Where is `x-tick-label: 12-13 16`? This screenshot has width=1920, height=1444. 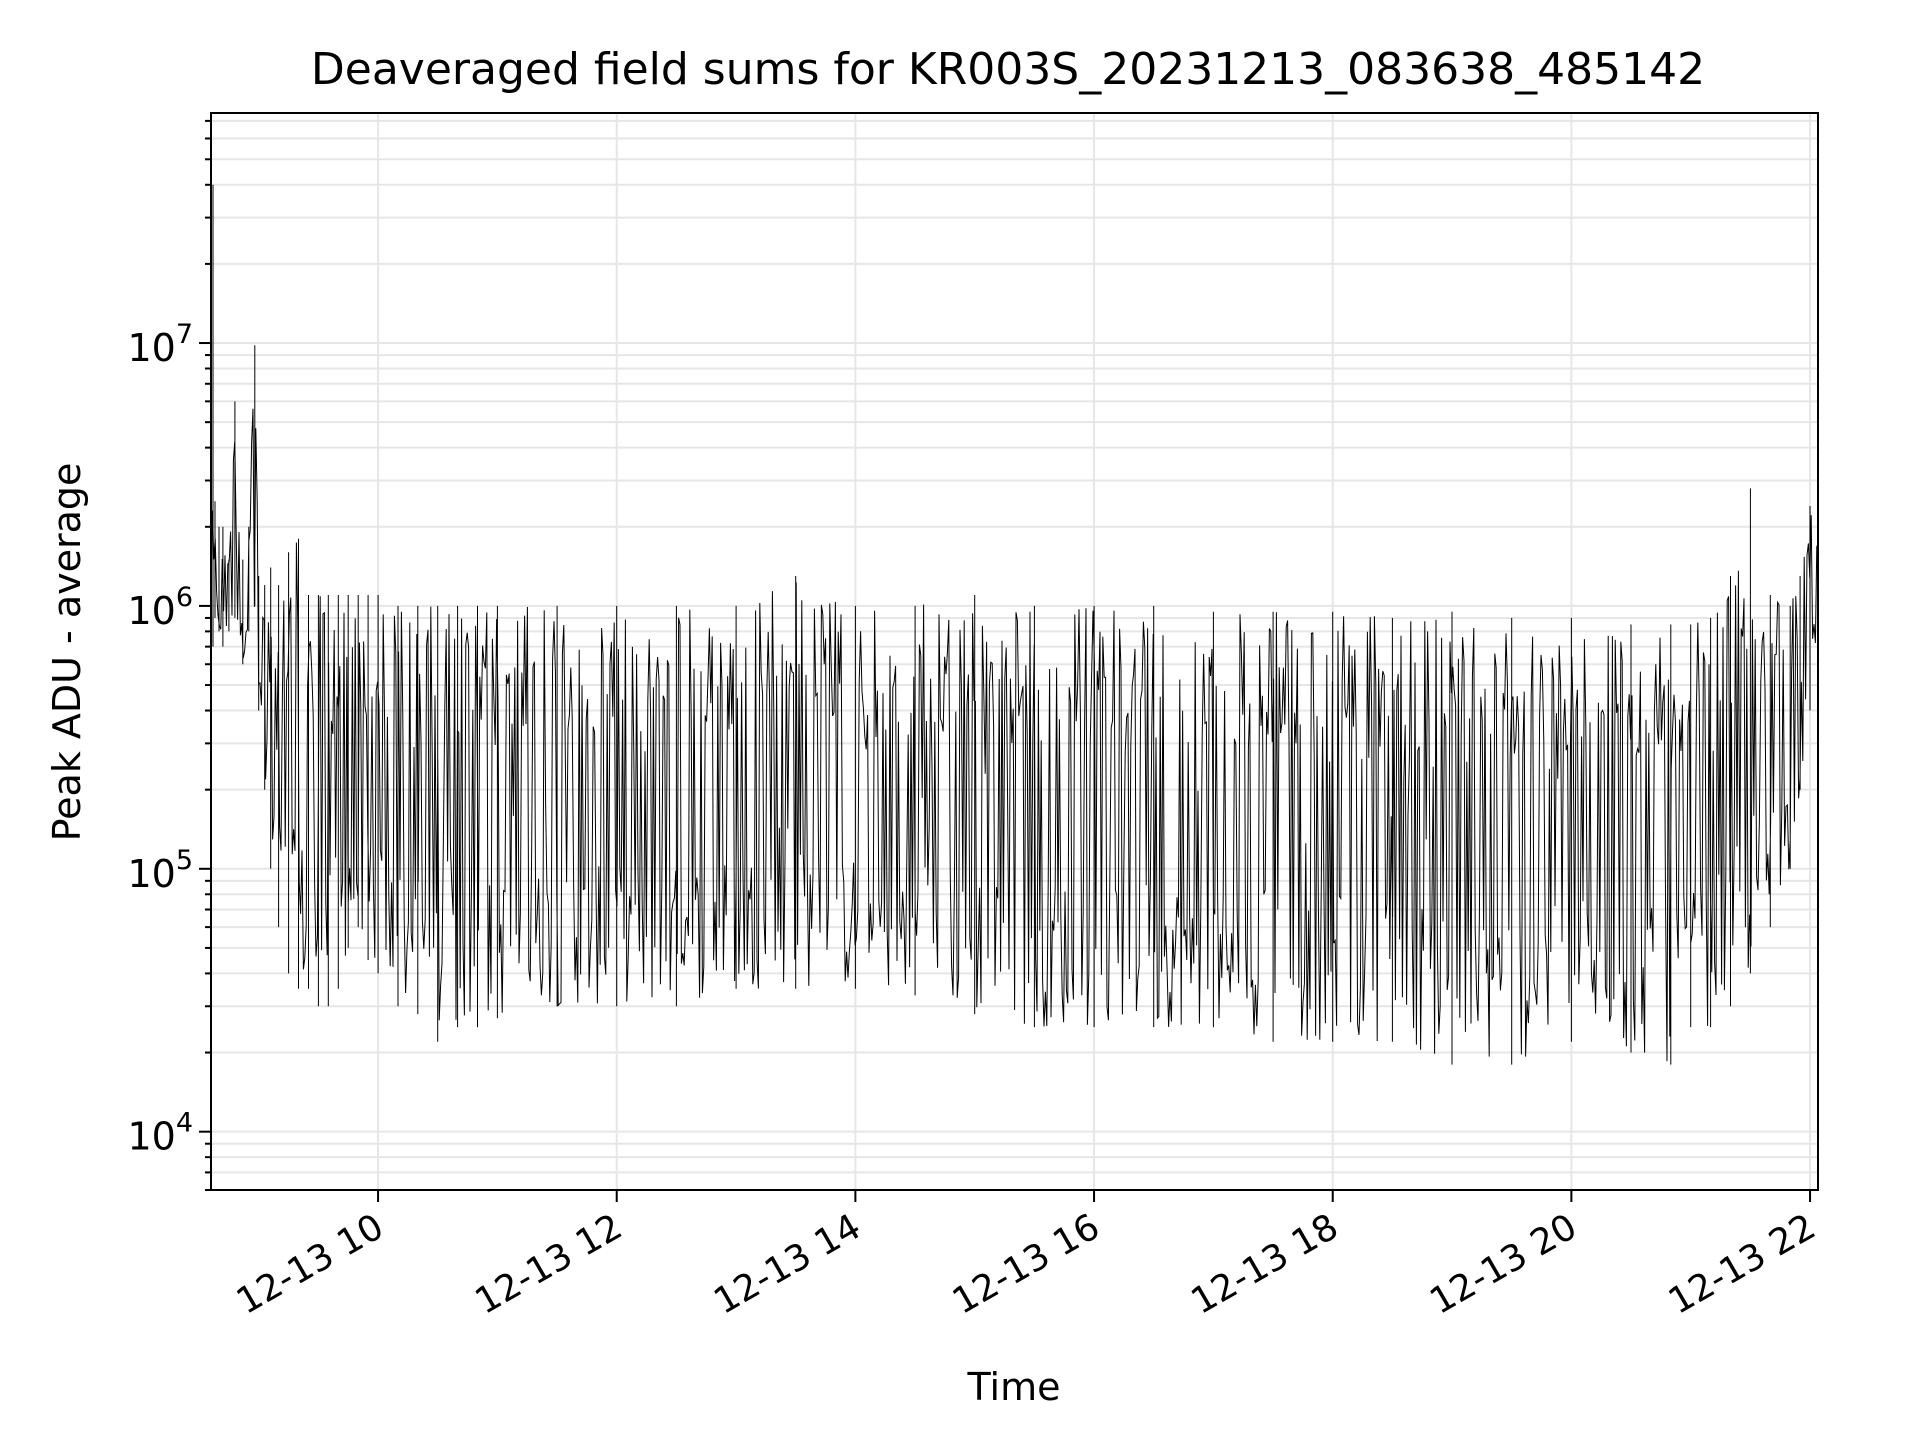
x-tick-label: 12-13 16 is located at coordinates (1026, 1264).